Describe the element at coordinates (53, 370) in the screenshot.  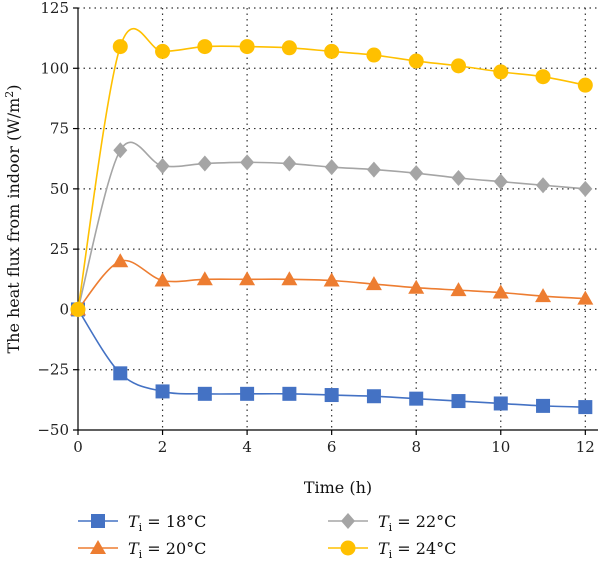
I see `y-tick-label: −25` at that location.